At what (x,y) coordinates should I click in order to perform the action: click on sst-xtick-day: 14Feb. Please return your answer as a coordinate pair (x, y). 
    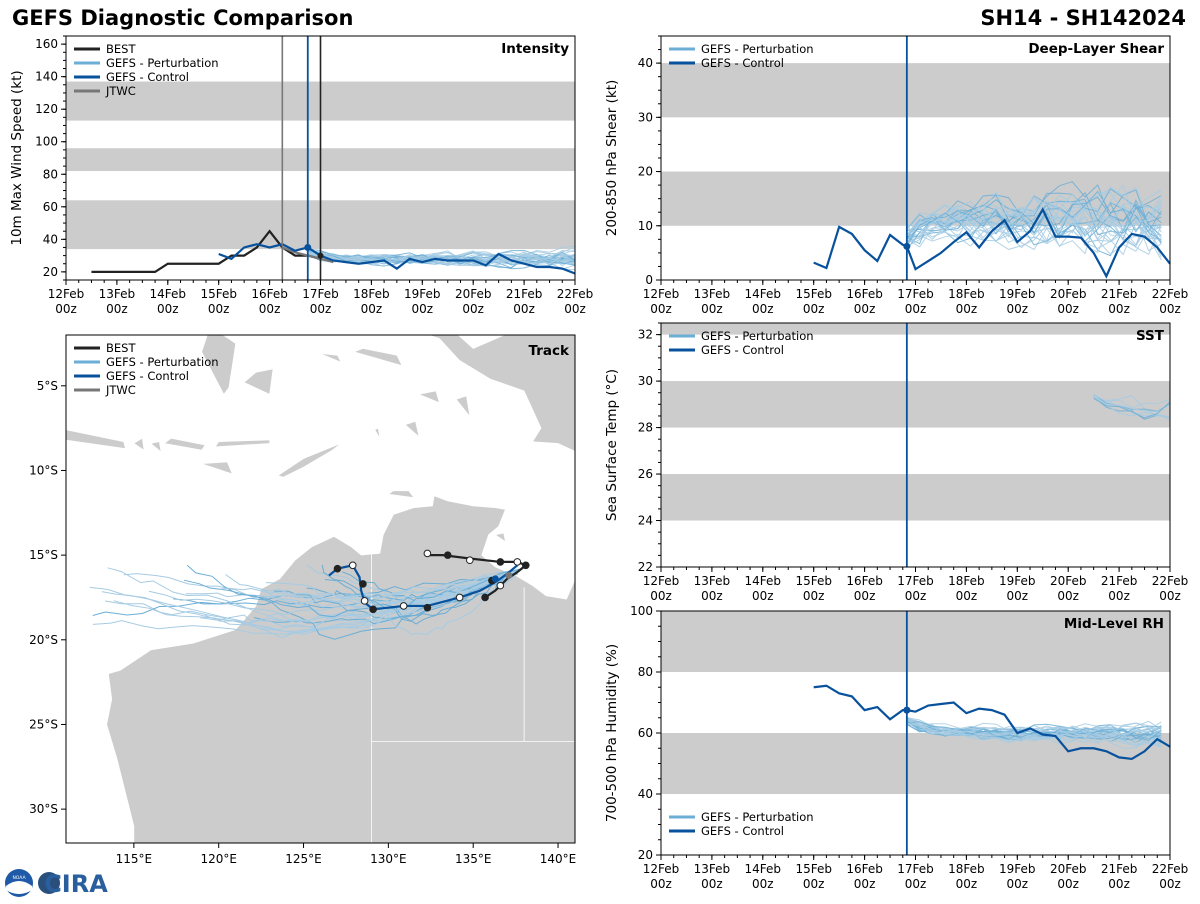
    Looking at the image, I should click on (763, 581).